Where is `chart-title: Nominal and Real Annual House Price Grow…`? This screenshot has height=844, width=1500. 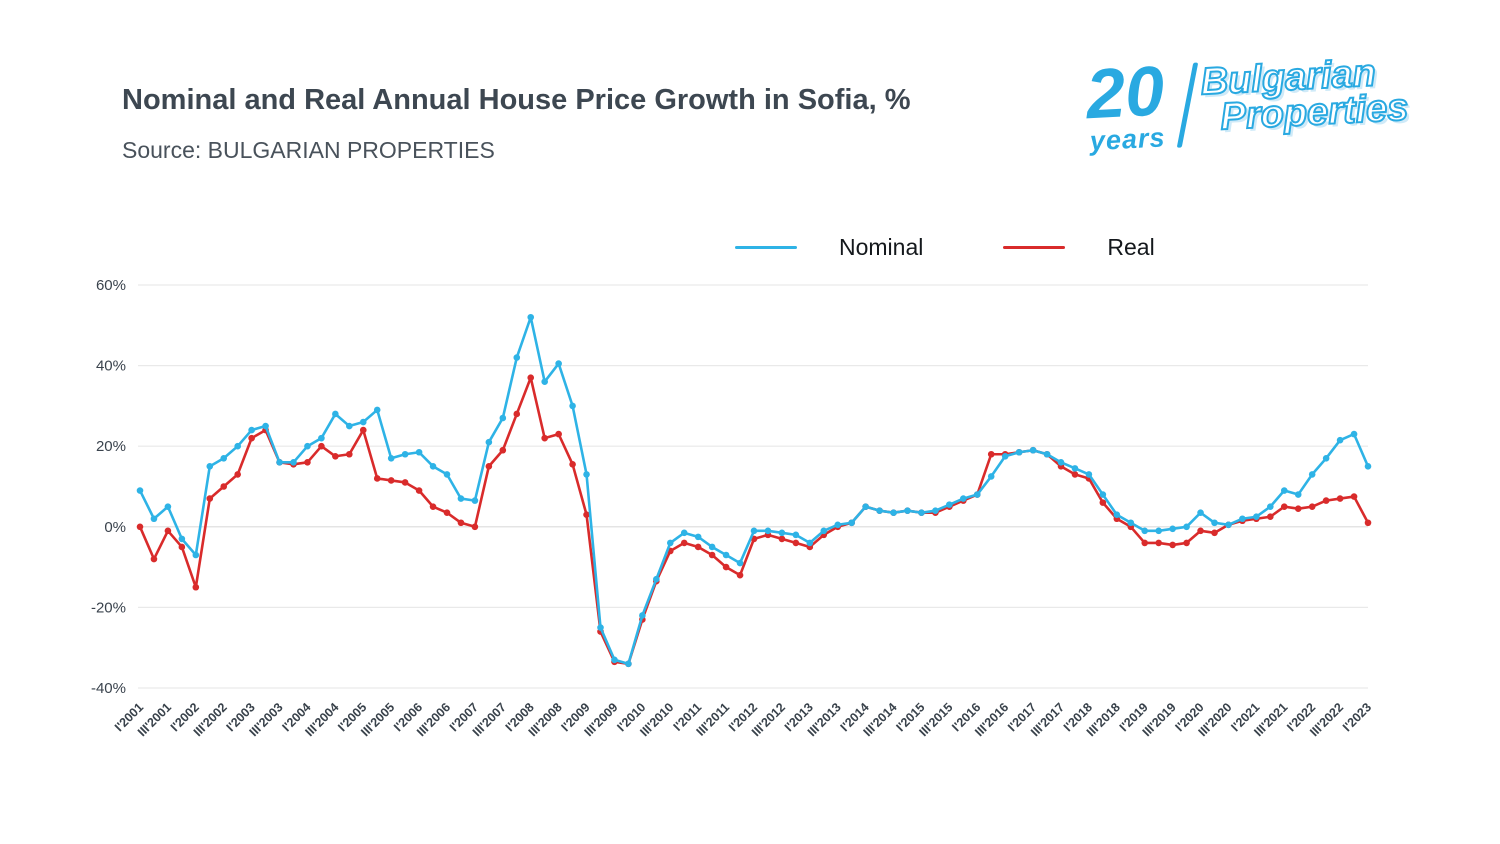
chart-title: Nominal and Real Annual House Price Grow… is located at coordinates (516, 100).